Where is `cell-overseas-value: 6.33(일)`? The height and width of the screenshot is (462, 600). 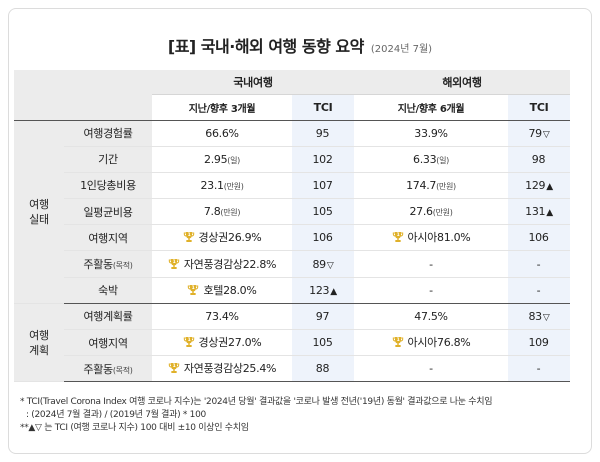 cell-overseas-value: 6.33(일) is located at coordinates (431, 159).